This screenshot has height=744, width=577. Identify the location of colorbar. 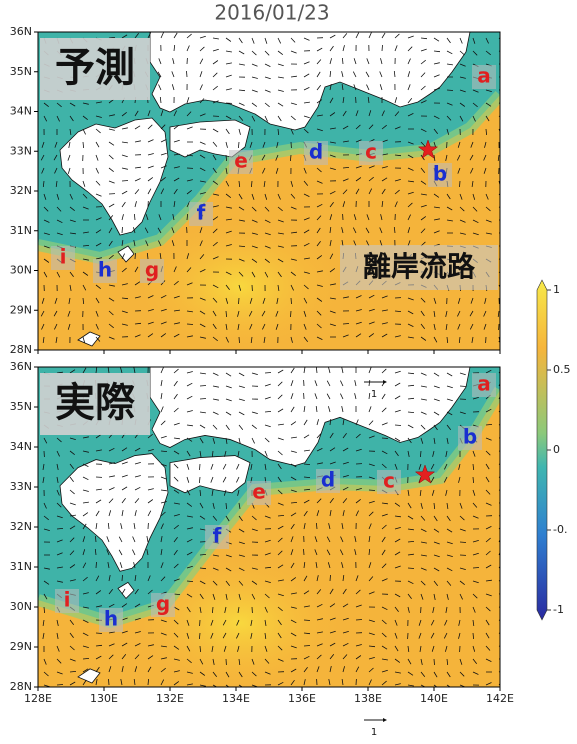
(542, 450).